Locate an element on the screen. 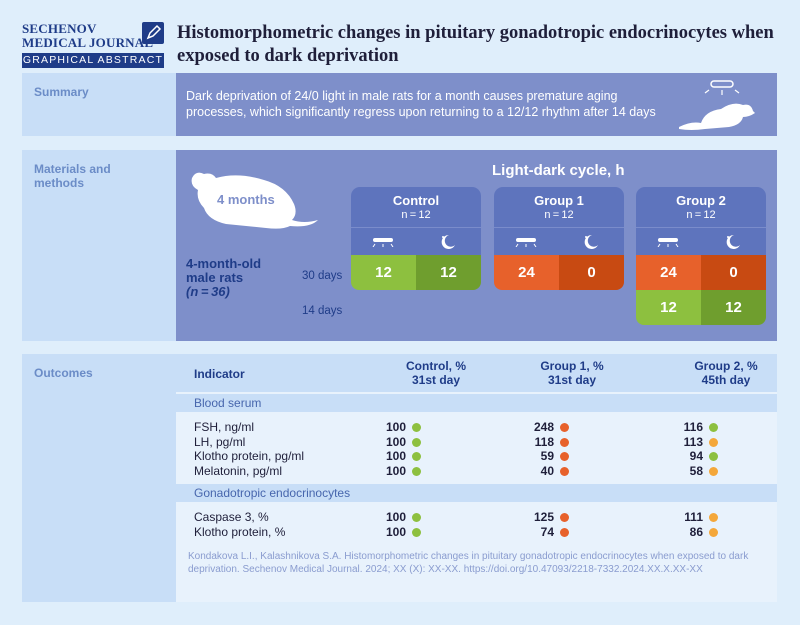 The image size is (800, 625). outcomes-label: Outcomes is located at coordinates (99, 478).